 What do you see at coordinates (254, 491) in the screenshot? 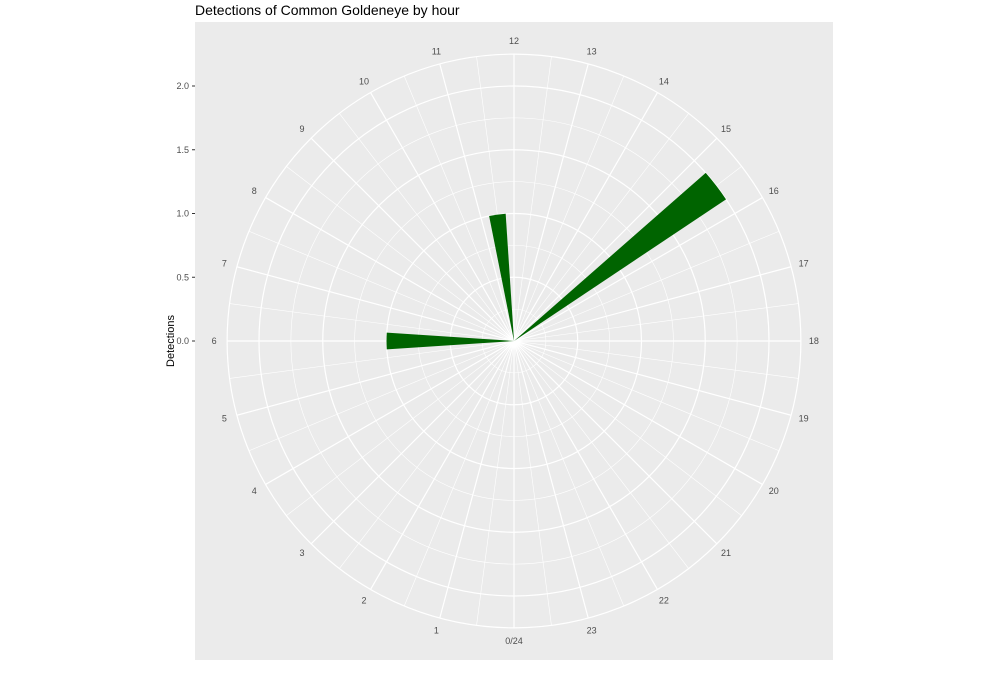
I see `x-tick-label: 4` at bounding box center [254, 491].